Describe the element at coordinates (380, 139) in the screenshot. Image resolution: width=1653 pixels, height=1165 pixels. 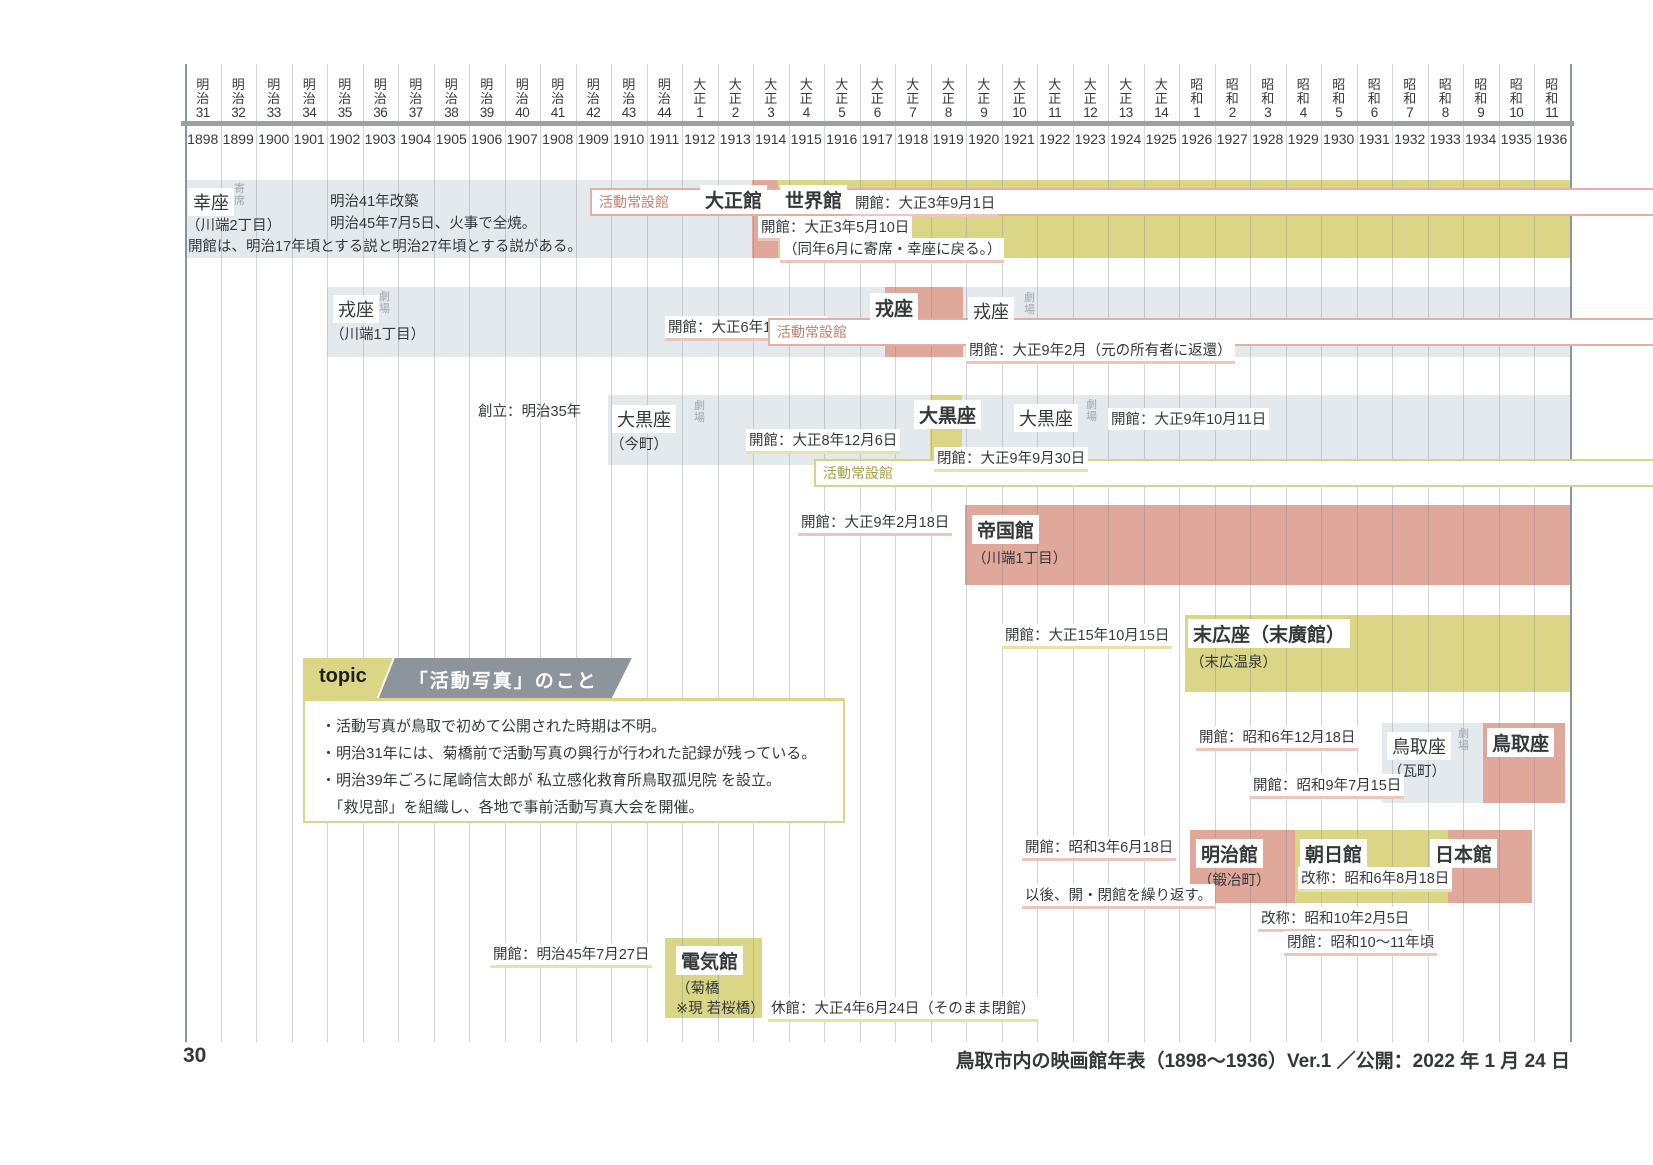
I see `year-label: 1903` at that location.